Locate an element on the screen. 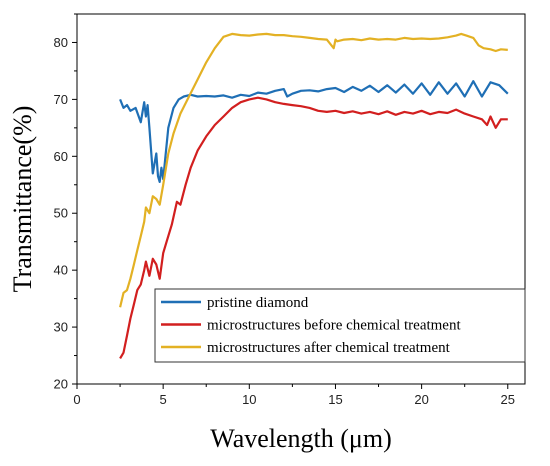 Image resolution: width=550 pixels, height=466 pixels. y-tick-label: 60 is located at coordinates (61, 156).